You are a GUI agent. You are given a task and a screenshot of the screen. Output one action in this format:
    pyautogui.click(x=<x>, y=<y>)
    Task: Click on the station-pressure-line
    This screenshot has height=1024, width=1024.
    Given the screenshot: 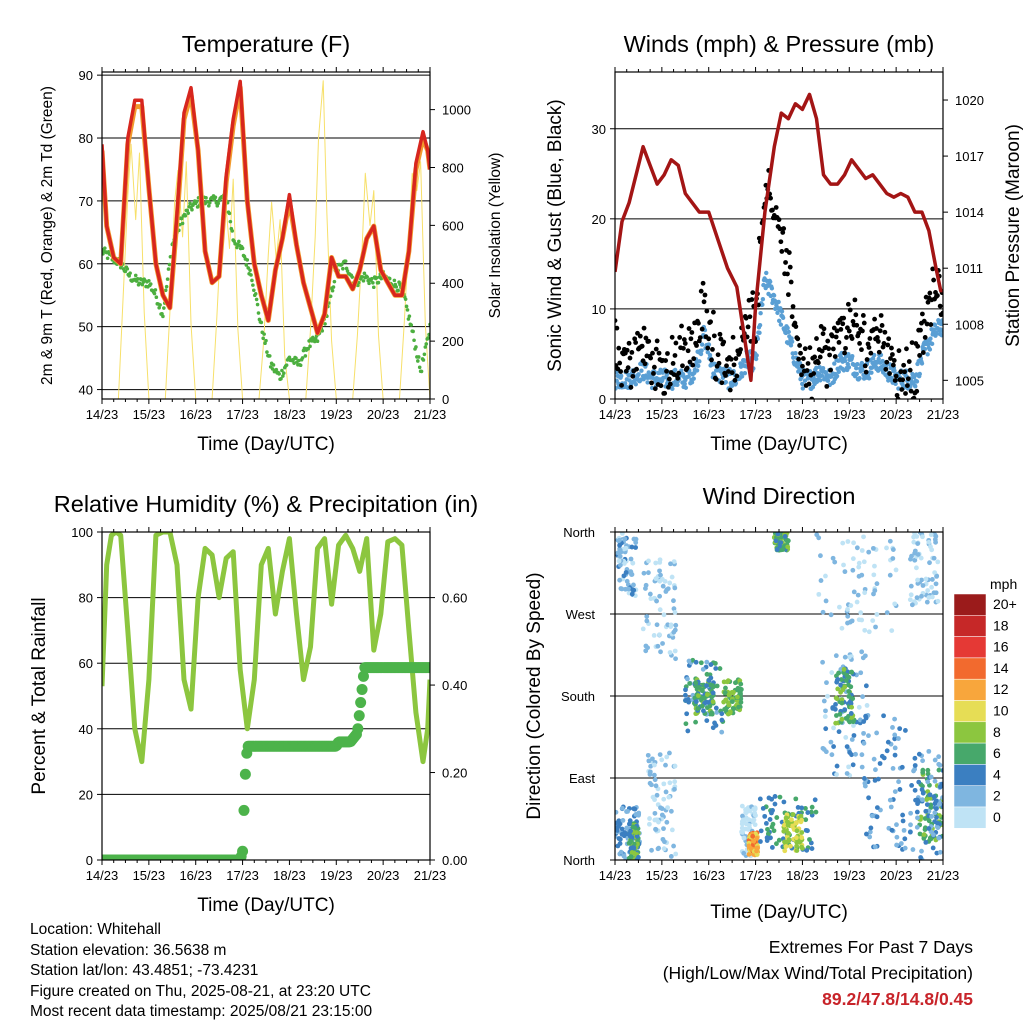 What is the action you would take?
    pyautogui.click(x=779, y=237)
    